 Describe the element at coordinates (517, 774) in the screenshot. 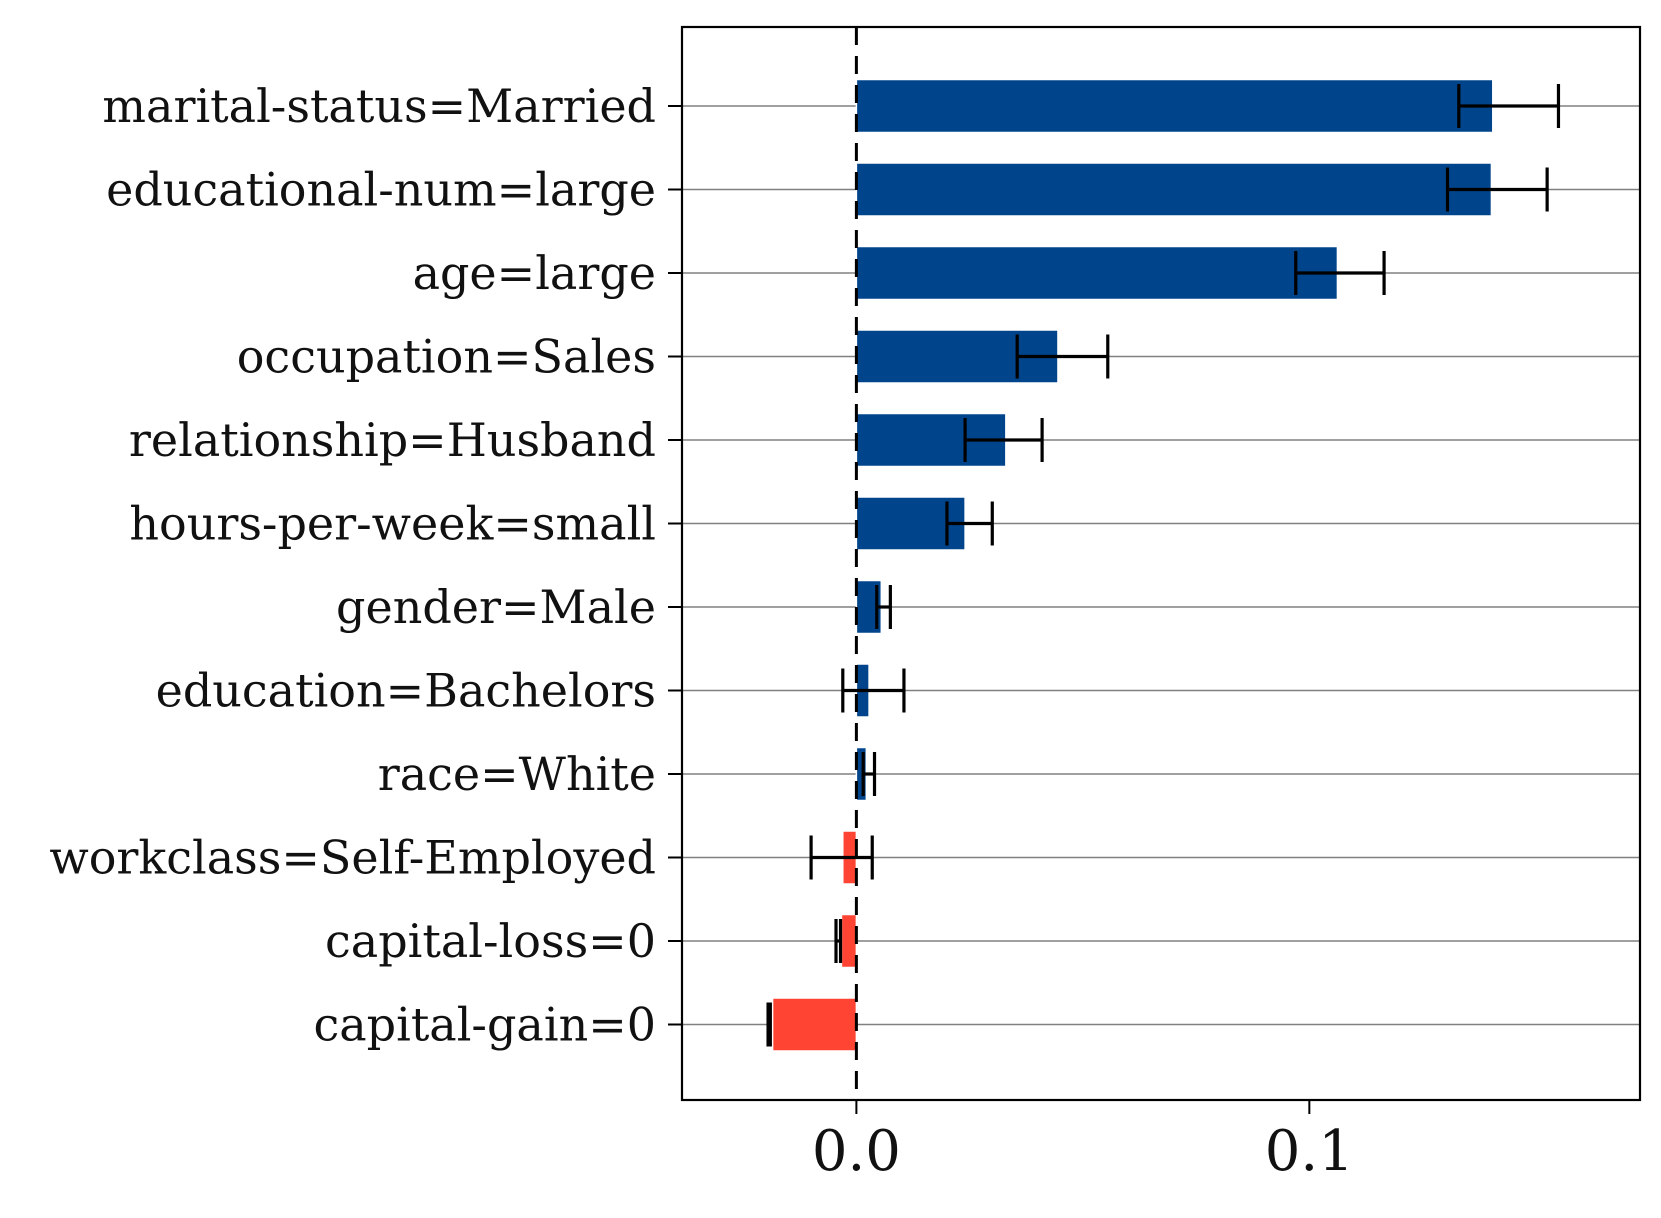

I see `category-label: race=White` at that location.